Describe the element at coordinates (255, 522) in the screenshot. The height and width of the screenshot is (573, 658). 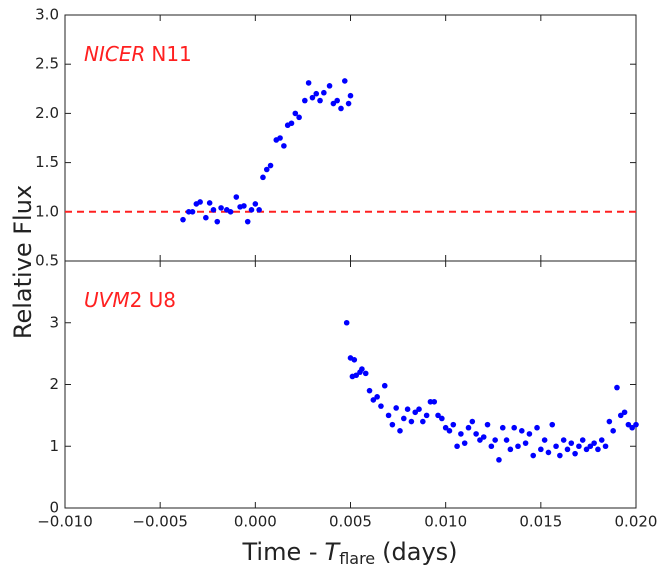
I see `x-tick-label: 0.000` at that location.